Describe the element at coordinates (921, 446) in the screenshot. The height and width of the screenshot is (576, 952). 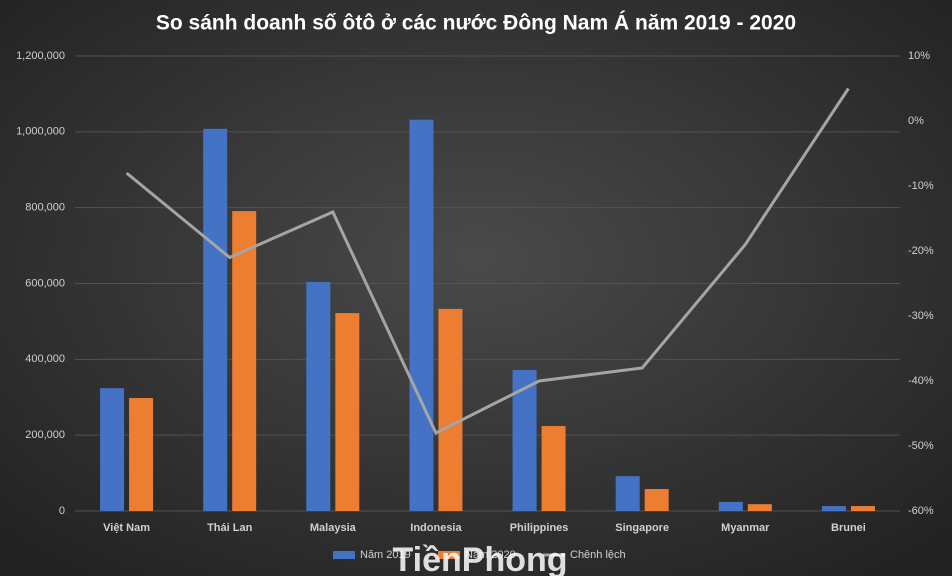
I see `y2-tick-label: -50%` at that location.